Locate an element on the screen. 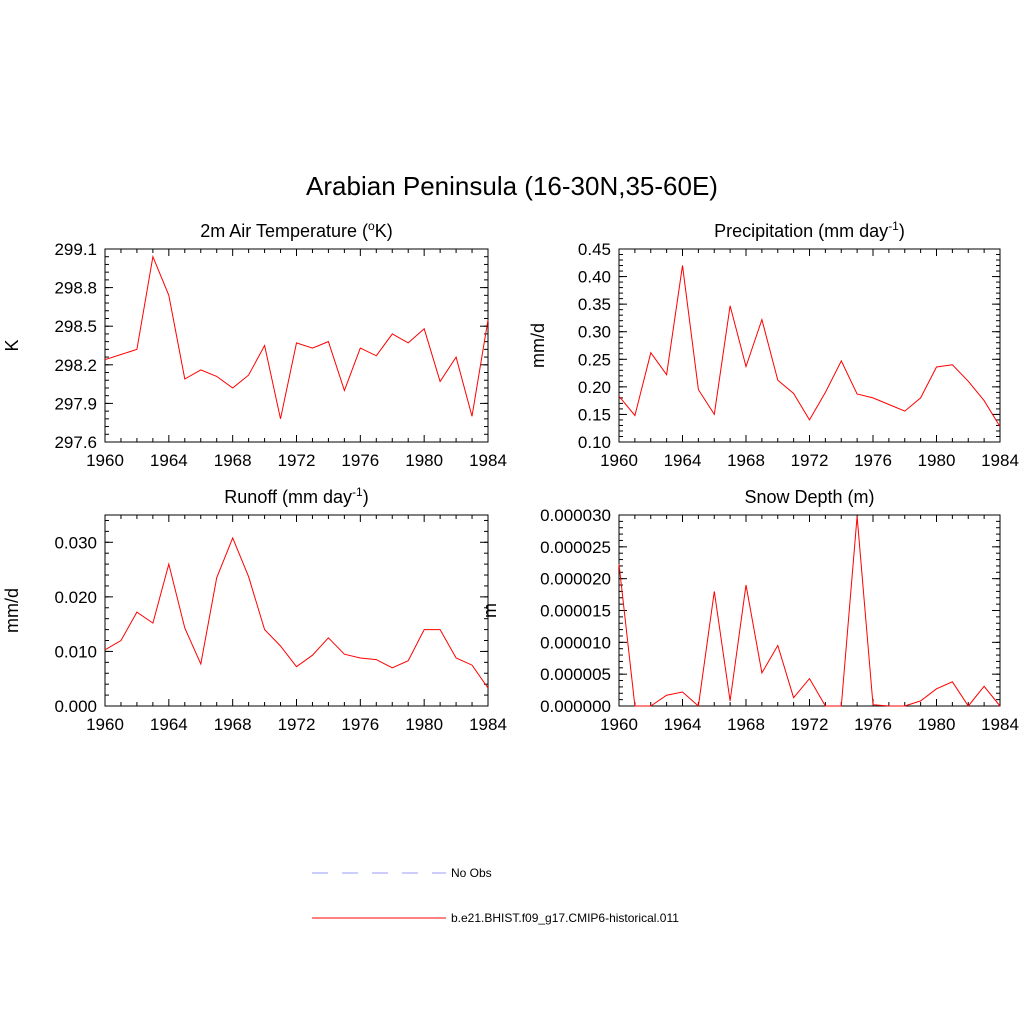 Image resolution: width=1024 pixels, height=1024 pixels. y-tick-label: 0.000030 is located at coordinates (575, 515).